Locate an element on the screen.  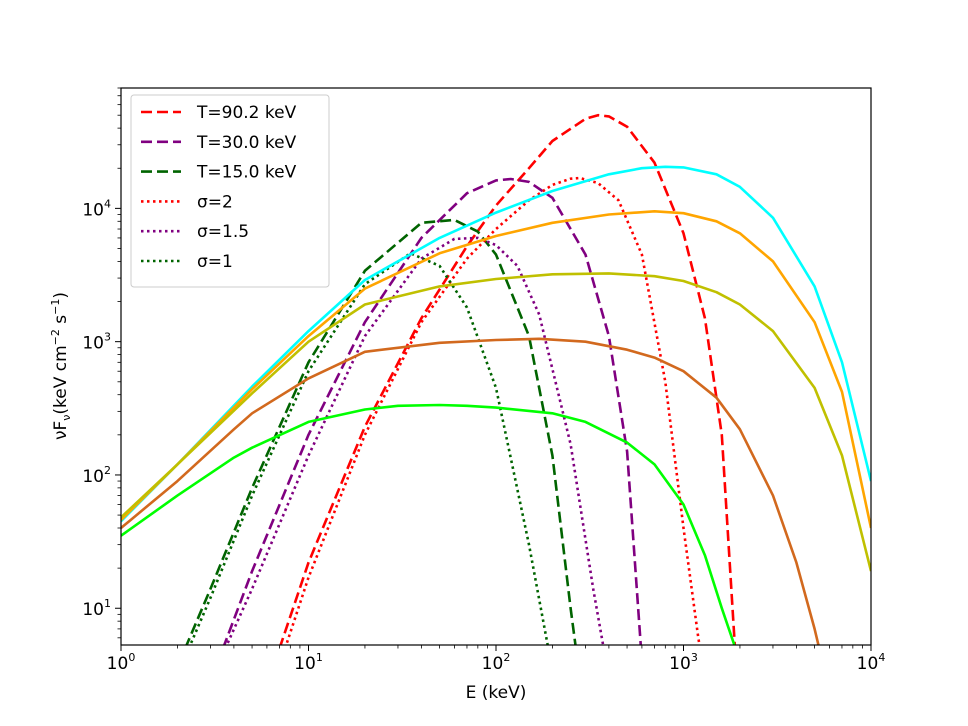
y-tick-label: 10¹ is located at coordinates (96, 608).